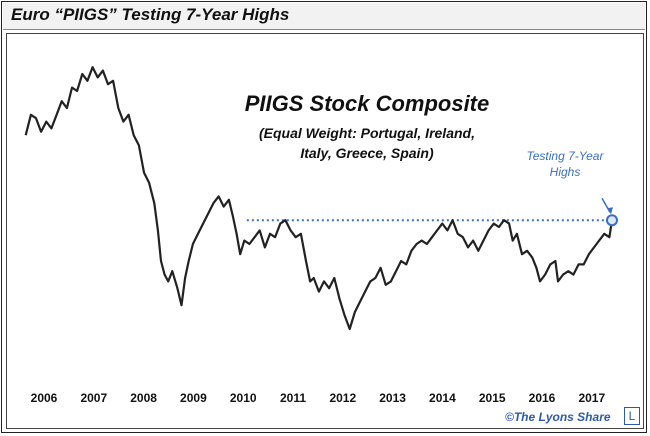  What do you see at coordinates (492, 398) in the screenshot?
I see `x-tick-label-2015: 2015` at bounding box center [492, 398].